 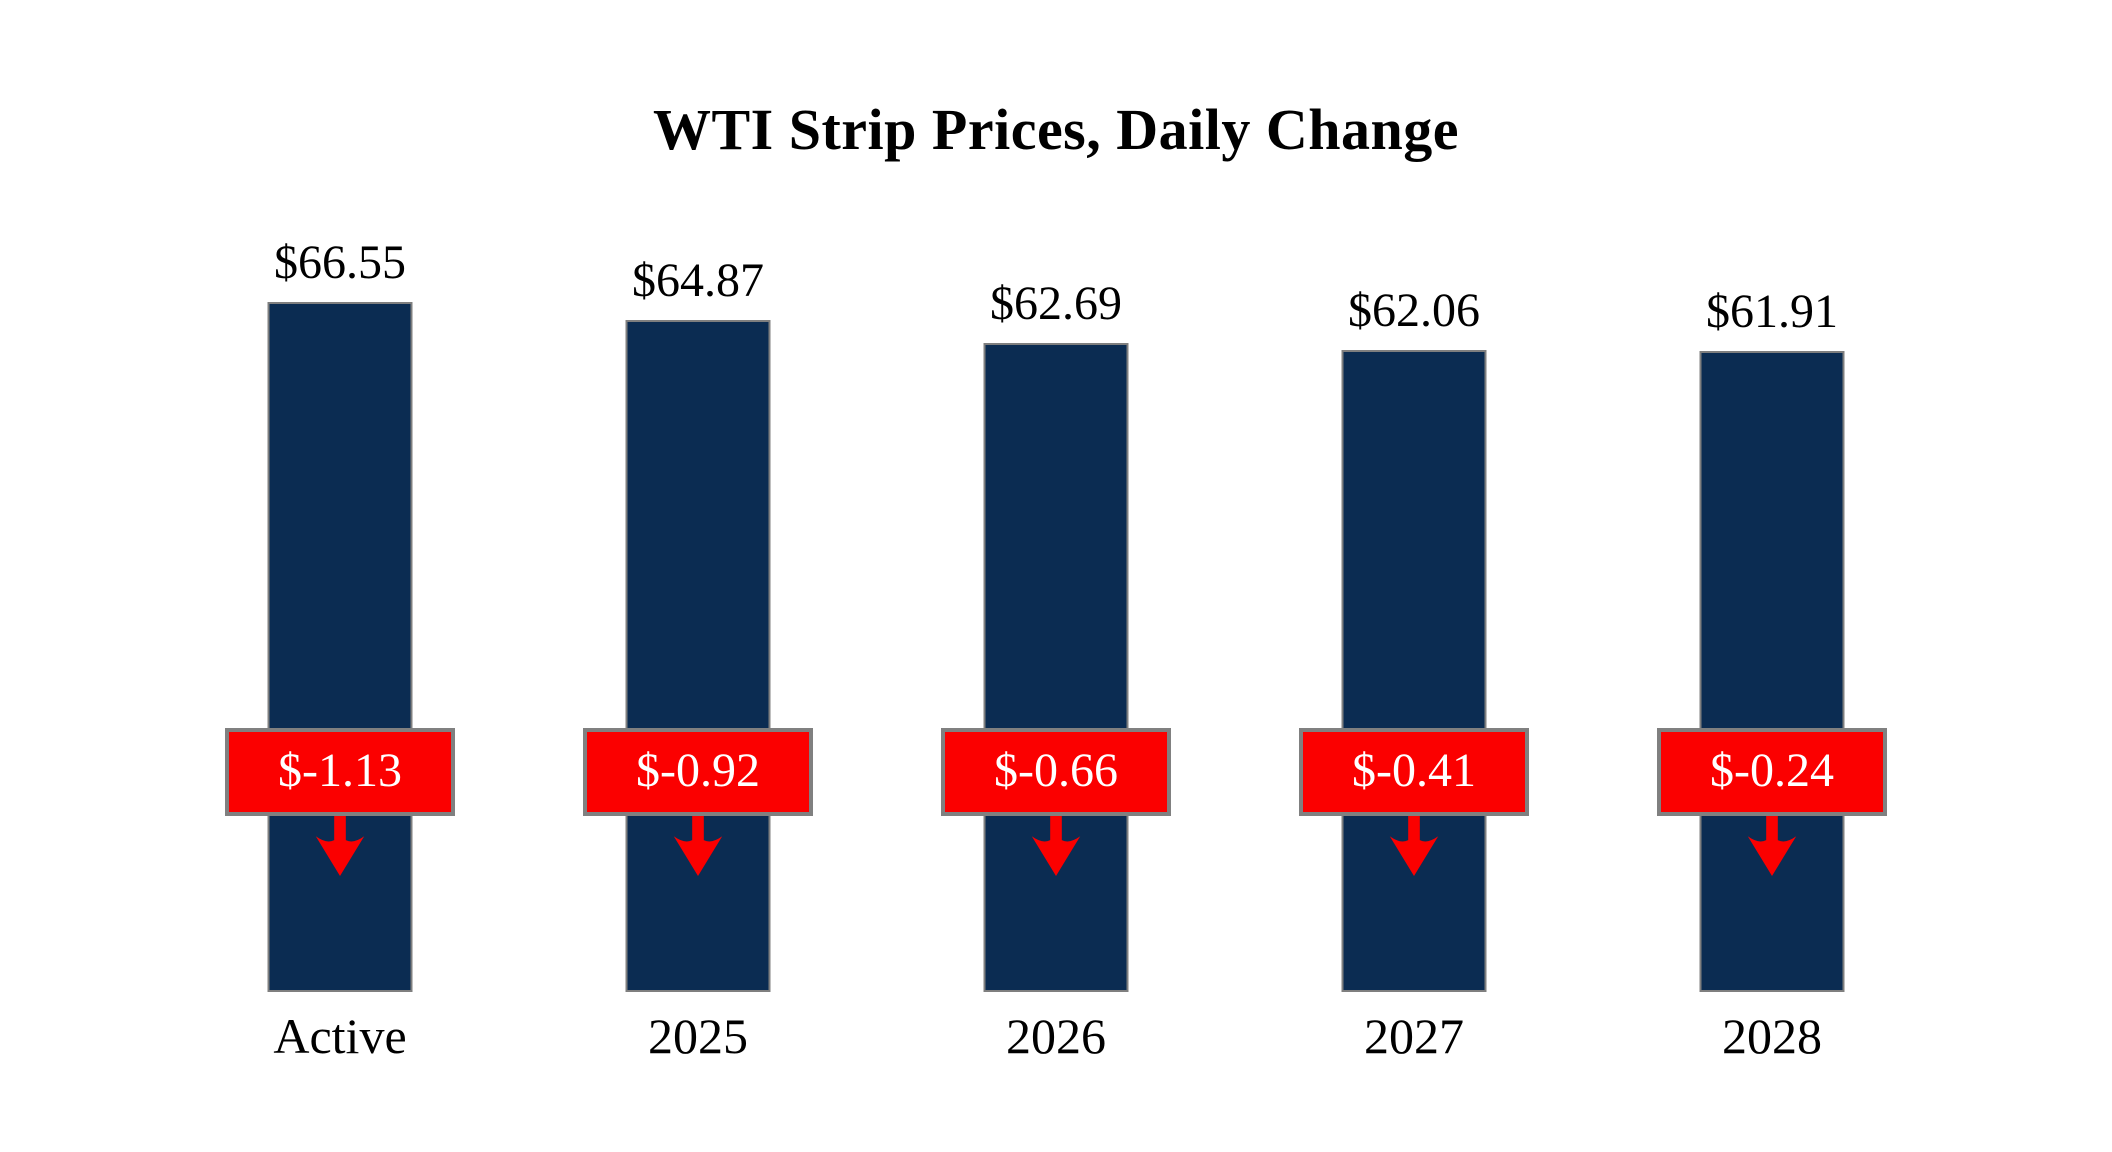 I want to click on value-label: $61.91, so click(x=1772, y=311).